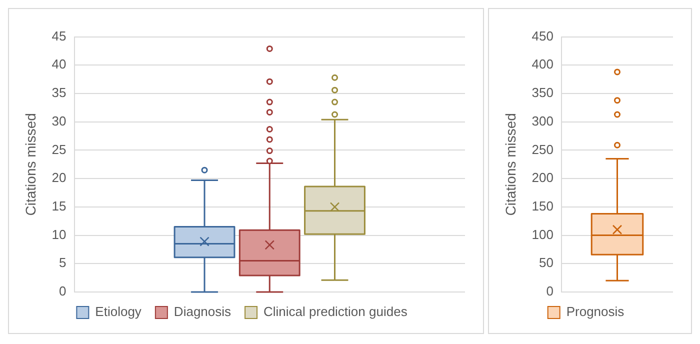 Image resolution: width=700 pixels, height=344 pixels. I want to click on y-tick-label: 300, so click(543, 120).